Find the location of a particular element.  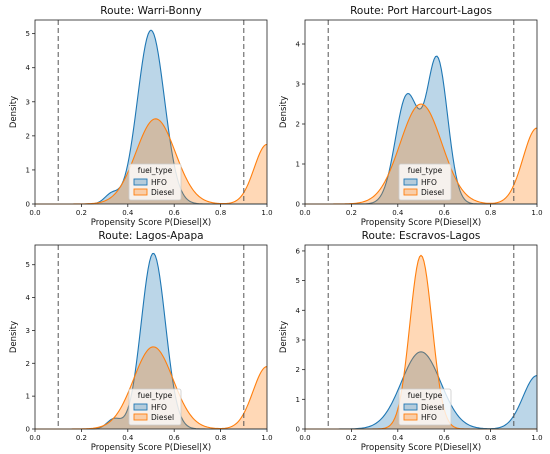

y-tick-label: 6 is located at coordinates (298, 251).